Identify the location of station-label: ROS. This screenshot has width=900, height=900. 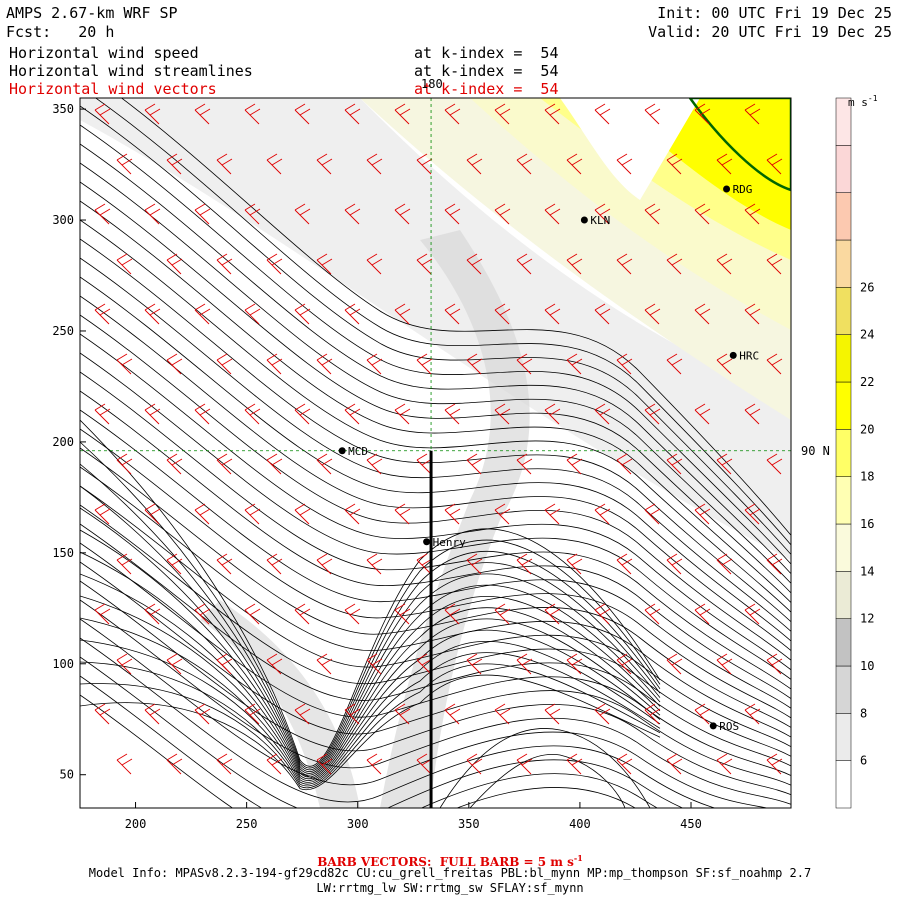
(729, 726).